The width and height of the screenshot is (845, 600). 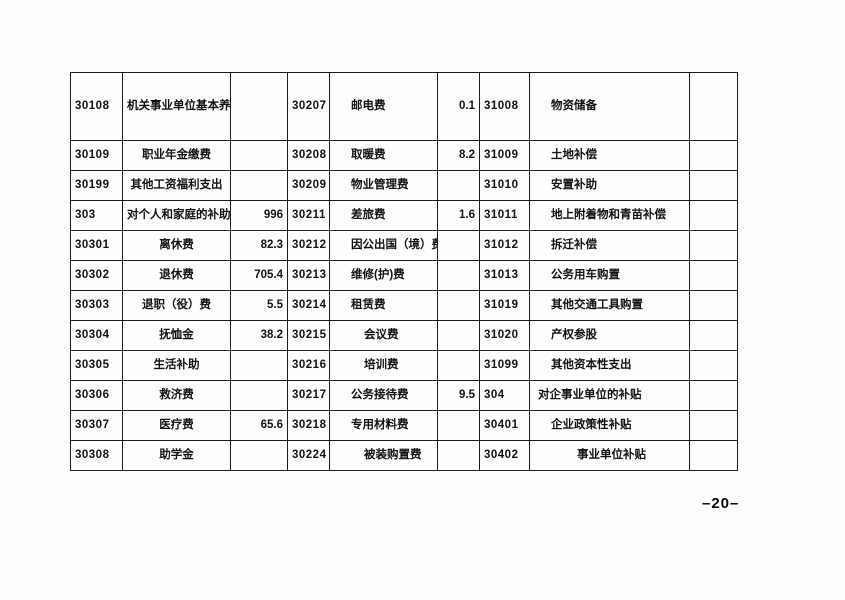 I want to click on code-cell: 30216, so click(x=308, y=365).